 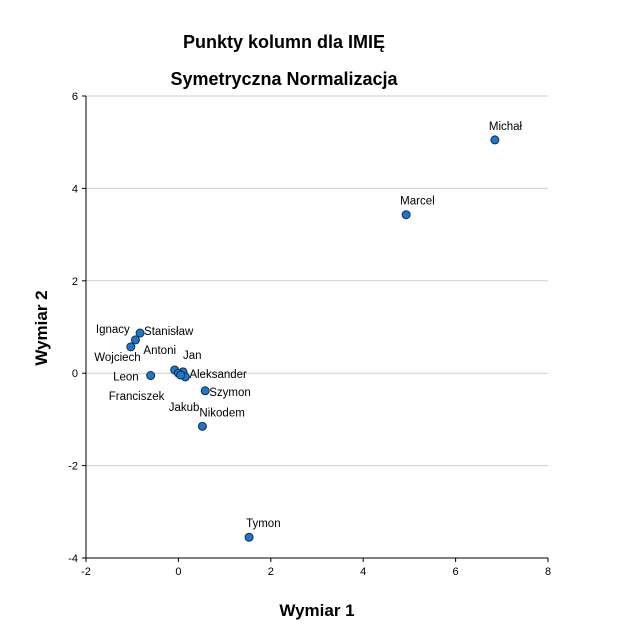 What do you see at coordinates (284, 42) in the screenshot?
I see `chart-title: Punkty kolumn dla IMIĘ` at bounding box center [284, 42].